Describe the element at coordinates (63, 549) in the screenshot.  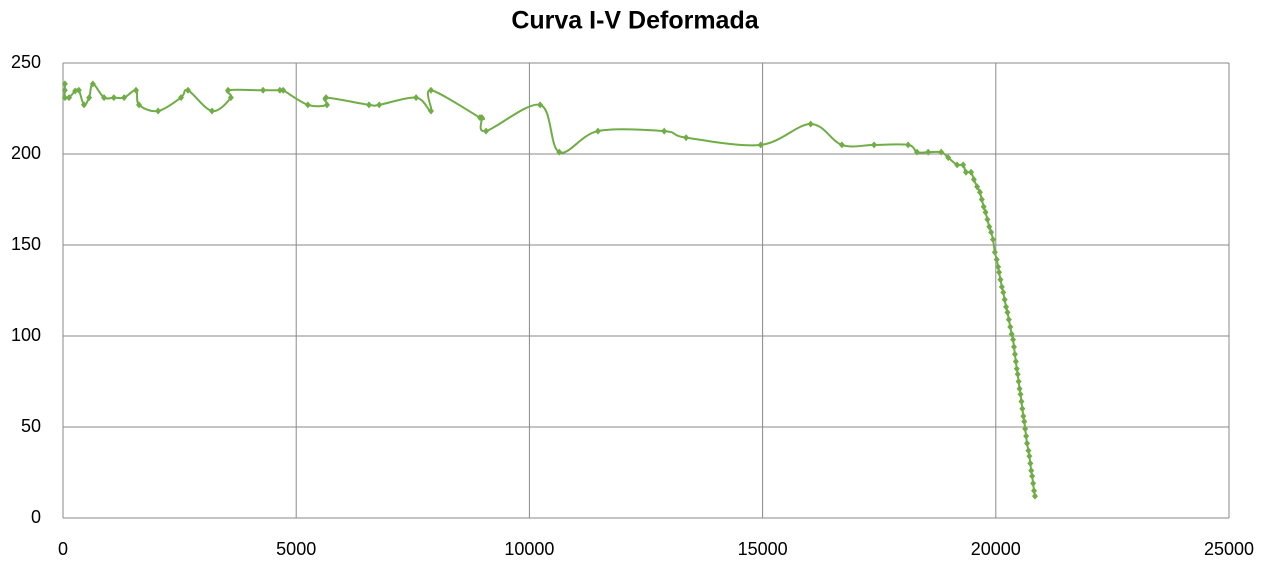
I see `x-tick-label: 0` at that location.